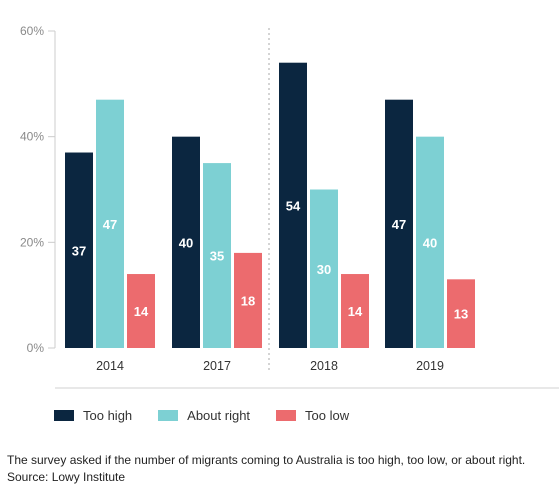 The height and width of the screenshot is (492, 559). I want to click on data-label-too-low-2018: 14, so click(355, 311).